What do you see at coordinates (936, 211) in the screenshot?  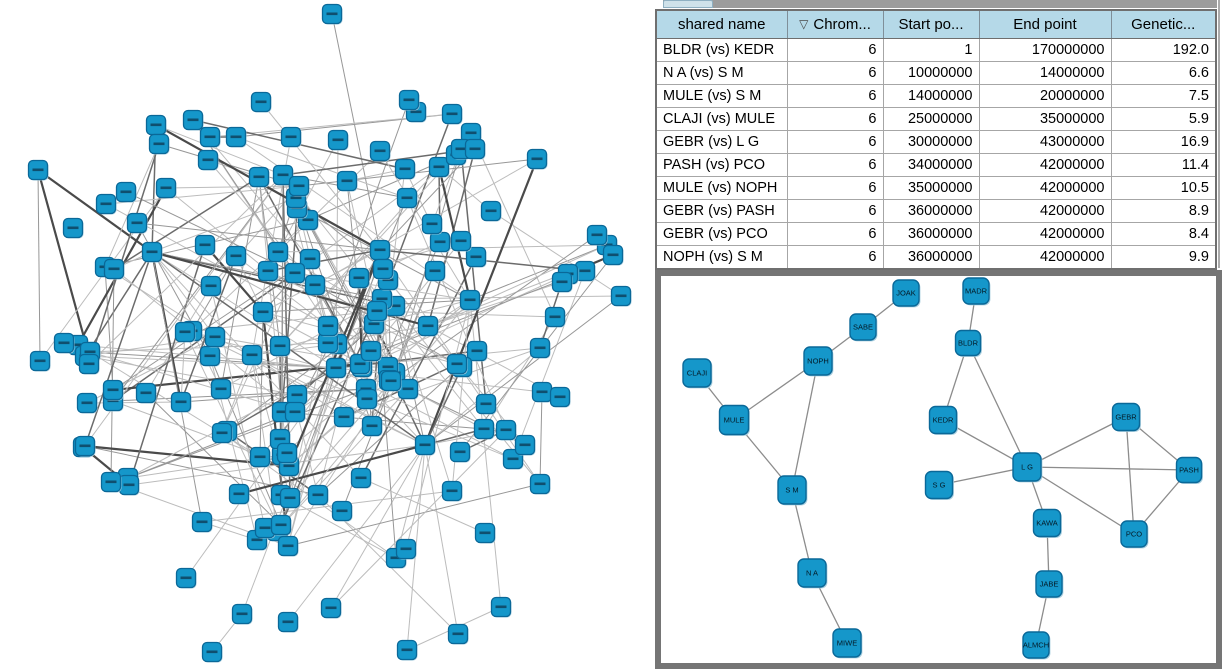 I see `table-row: GEBR (vs) PASH 6 36000000 42000000 8.9` at bounding box center [936, 211].